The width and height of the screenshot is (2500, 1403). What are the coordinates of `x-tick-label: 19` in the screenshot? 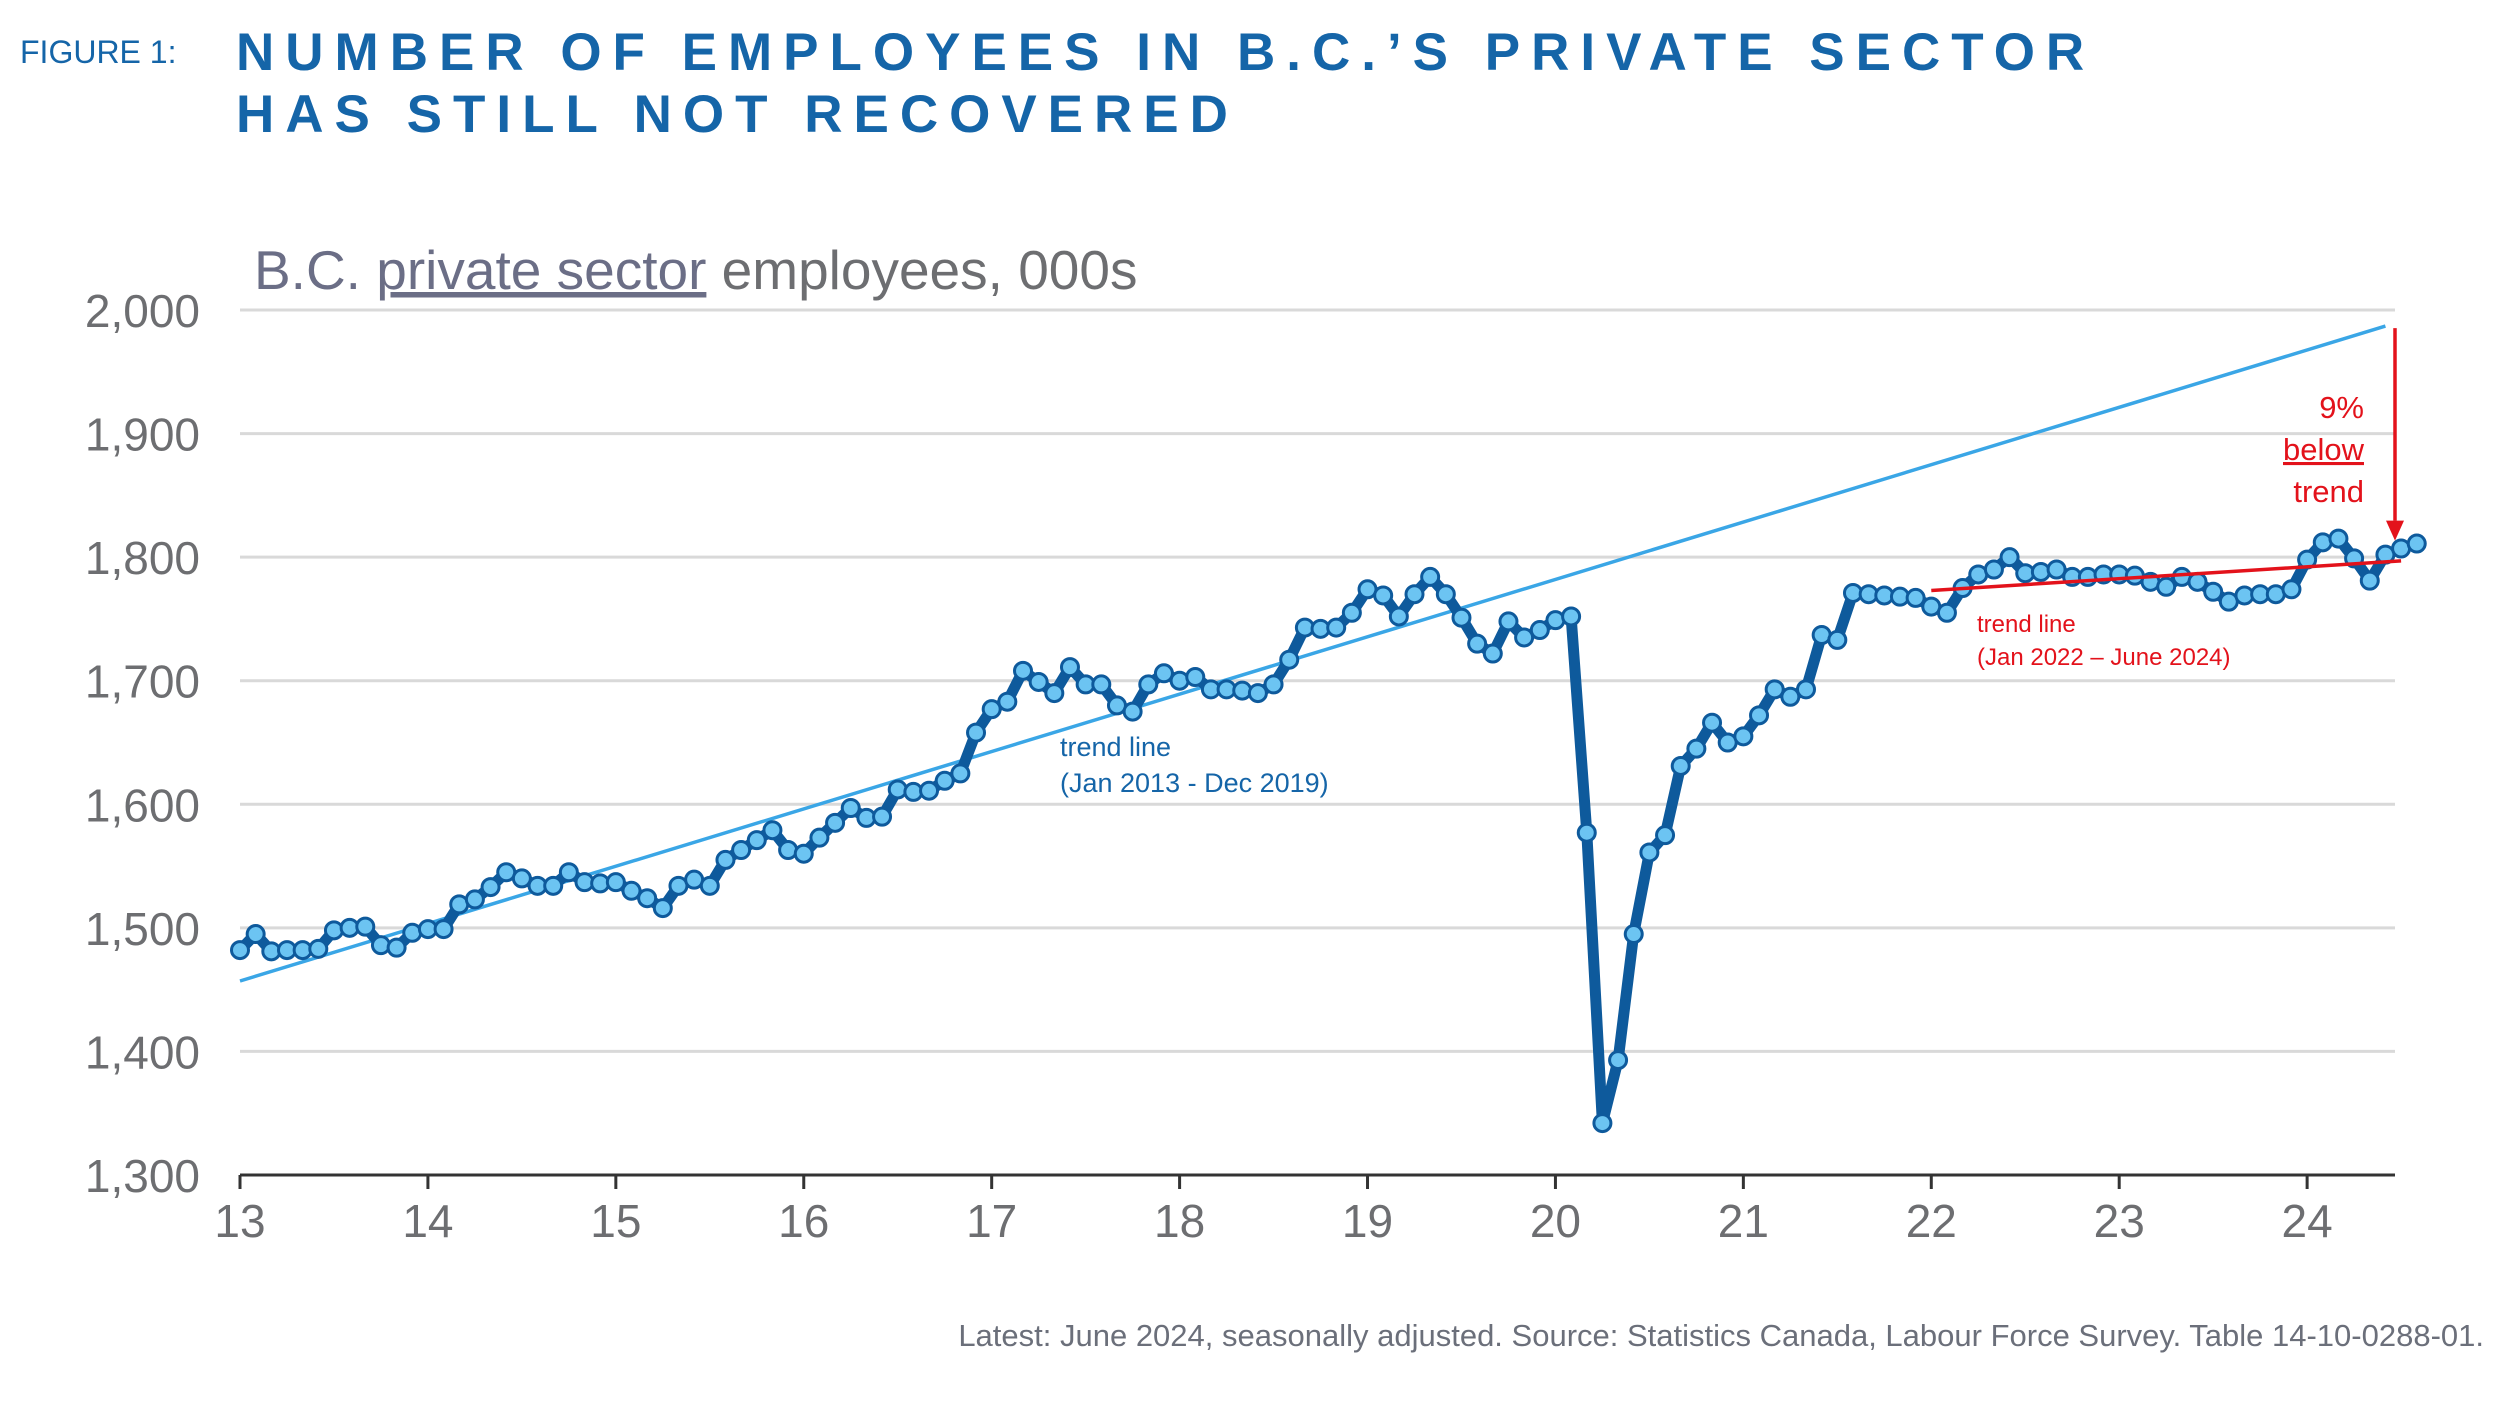 It's located at (1367, 1221).